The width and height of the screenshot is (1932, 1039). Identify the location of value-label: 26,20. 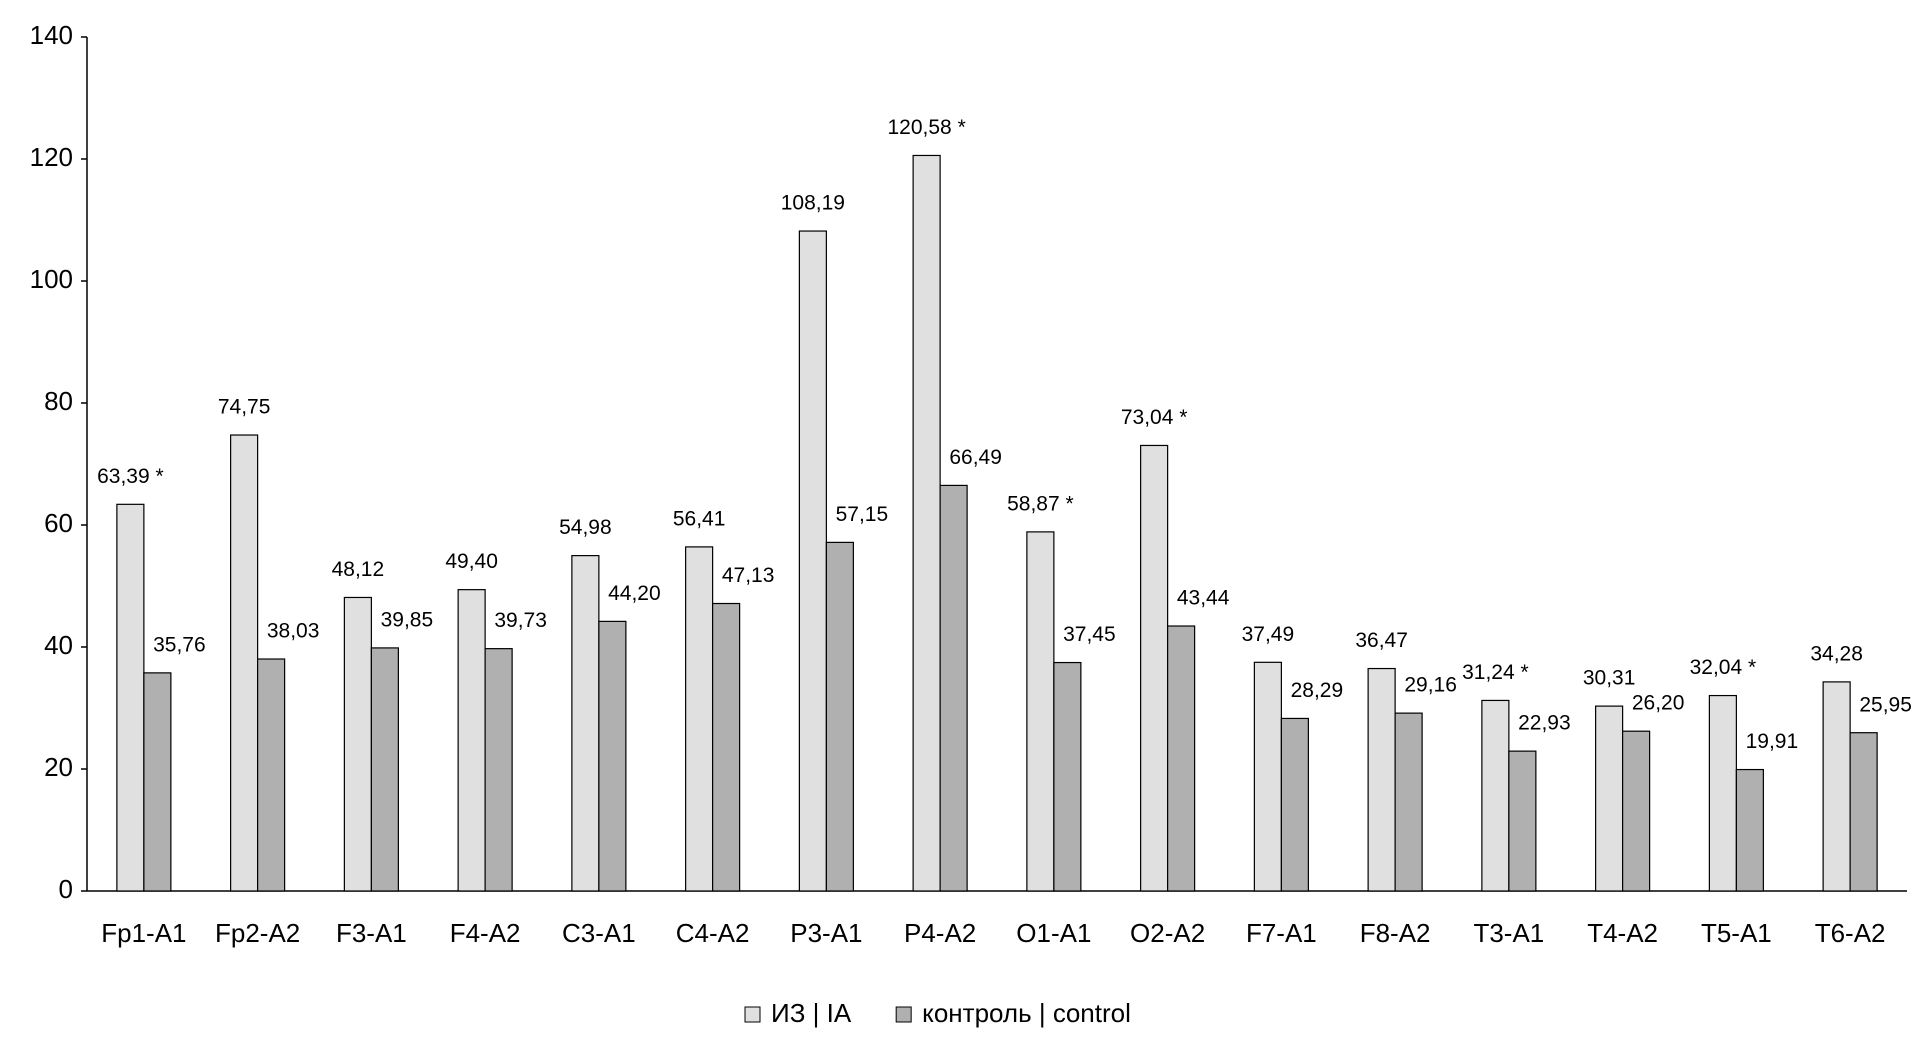
(1658, 703).